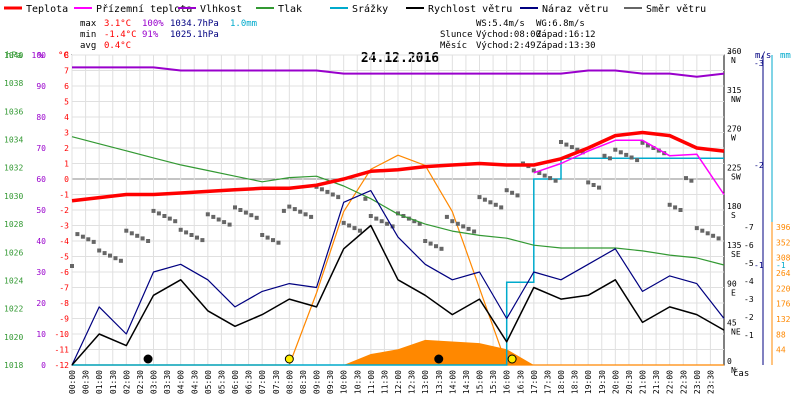 The width and height of the screenshot is (800, 400). I want to click on tick-label-hpa: 1018, so click(13, 365).